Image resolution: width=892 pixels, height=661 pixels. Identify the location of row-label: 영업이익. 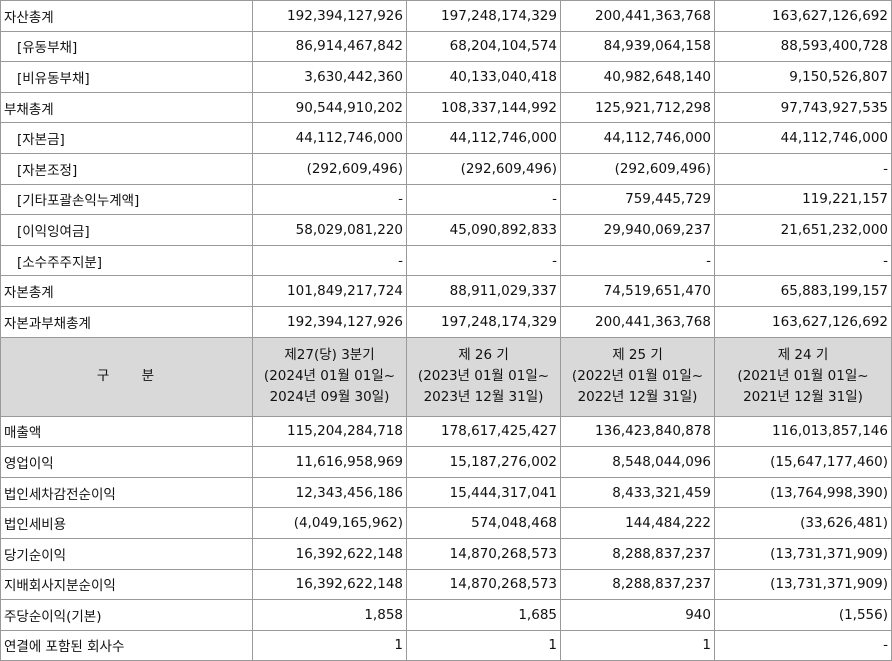
(126, 462).